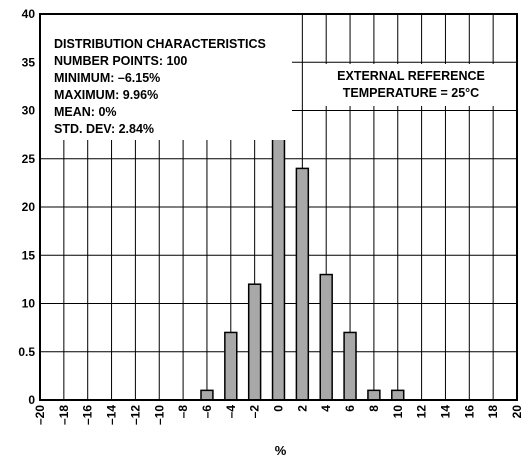 This screenshot has width=521, height=459. What do you see at coordinates (183, 412) in the screenshot?
I see `x-tick-label: –8` at bounding box center [183, 412].